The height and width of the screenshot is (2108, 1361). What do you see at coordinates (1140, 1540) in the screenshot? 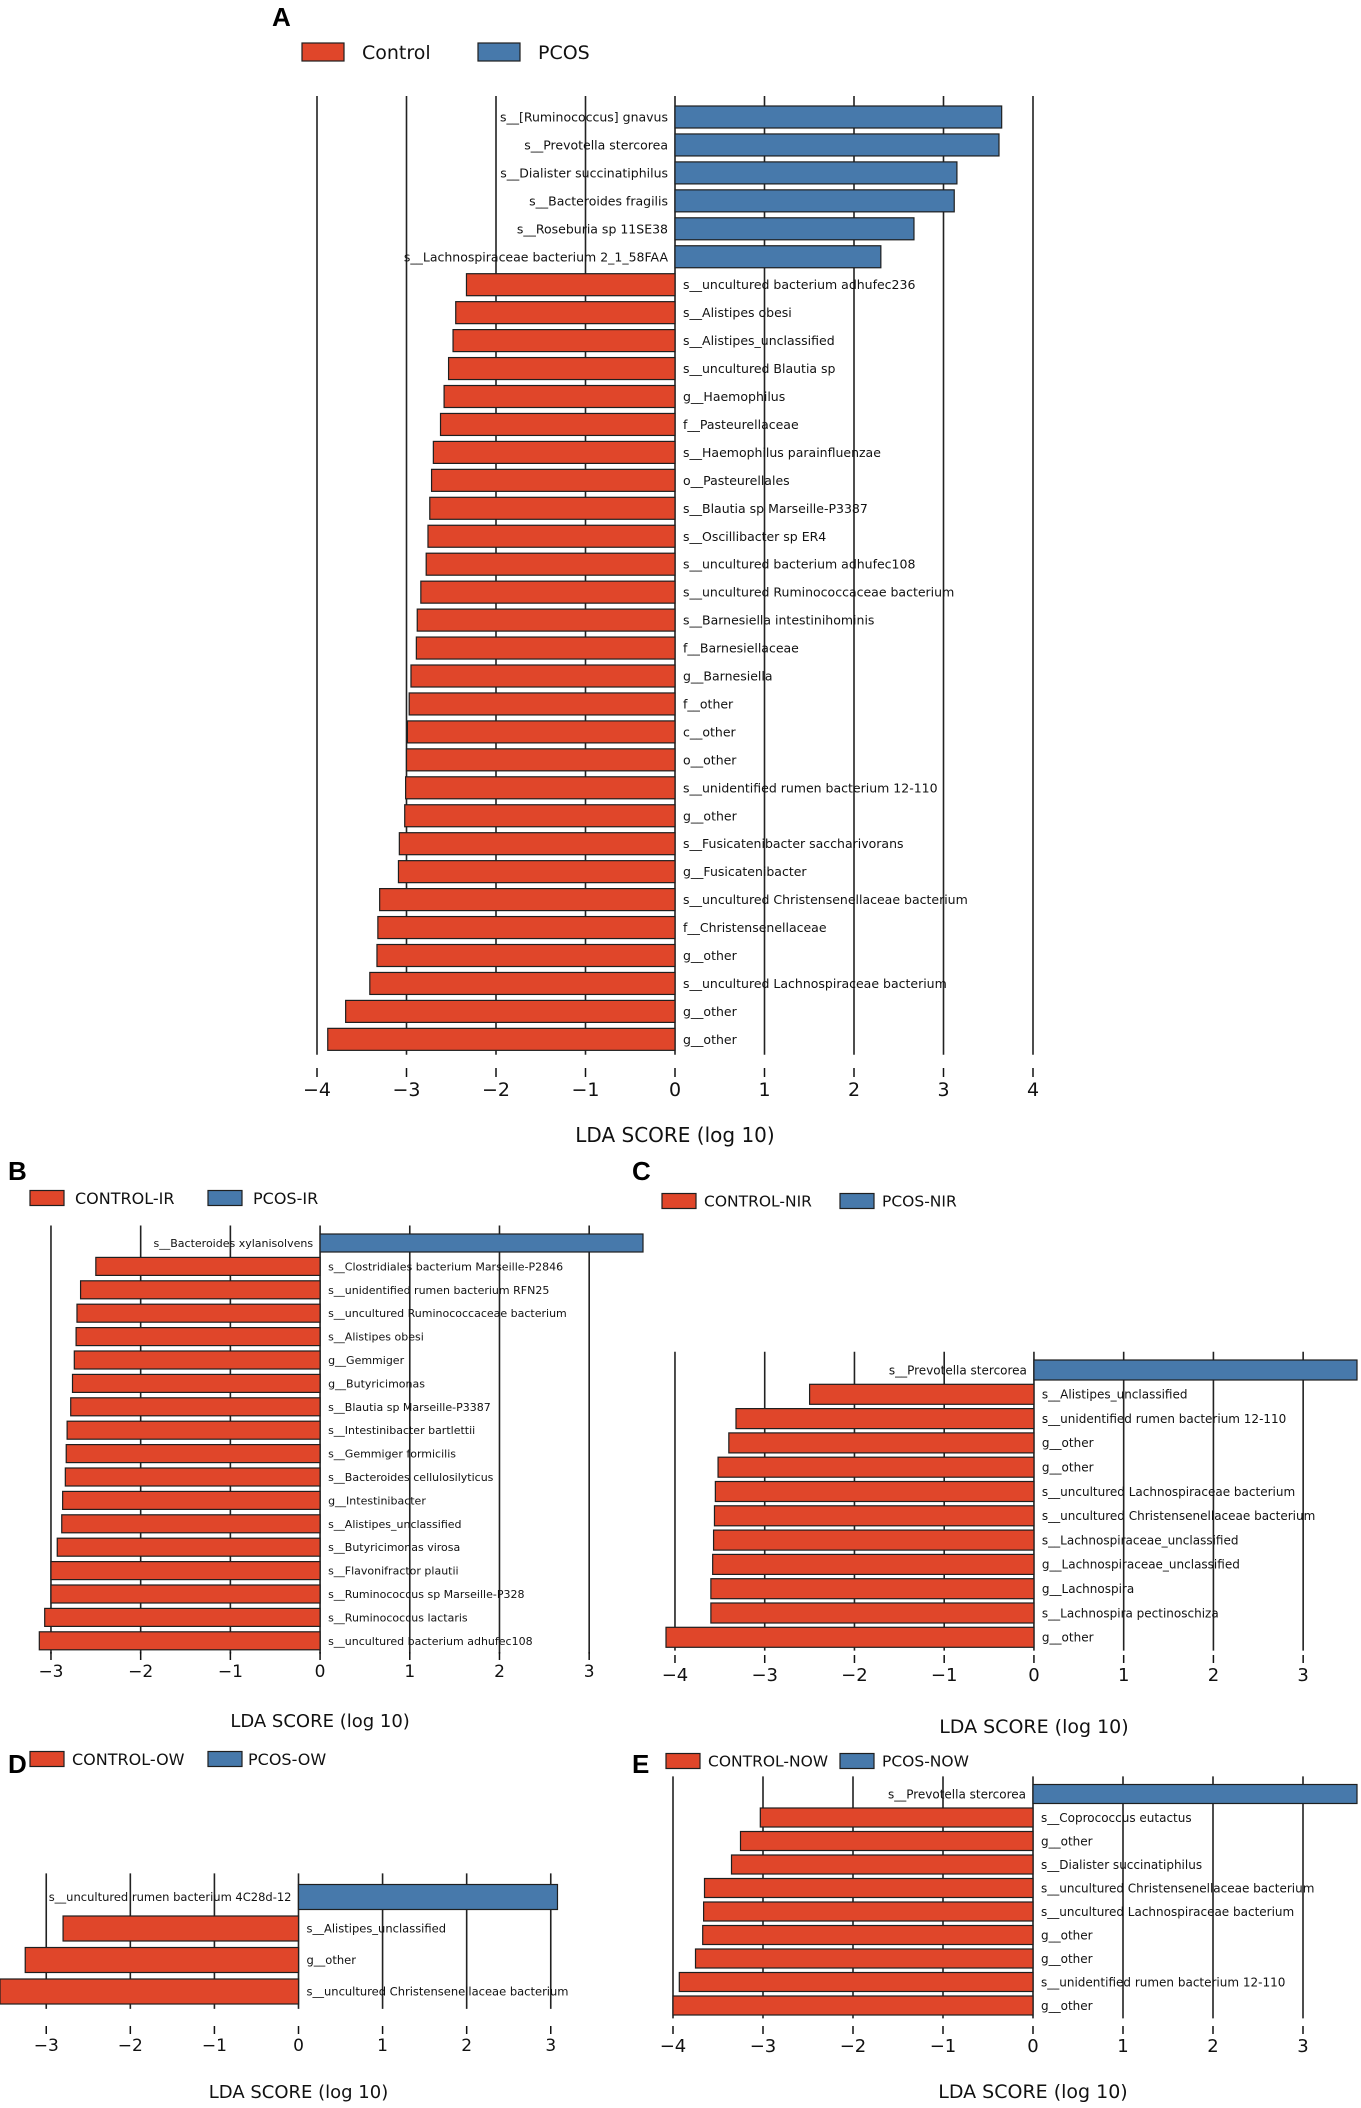
I see `feature-label-c-7: s__Lachnospiraceae_unclassified` at bounding box center [1140, 1540].